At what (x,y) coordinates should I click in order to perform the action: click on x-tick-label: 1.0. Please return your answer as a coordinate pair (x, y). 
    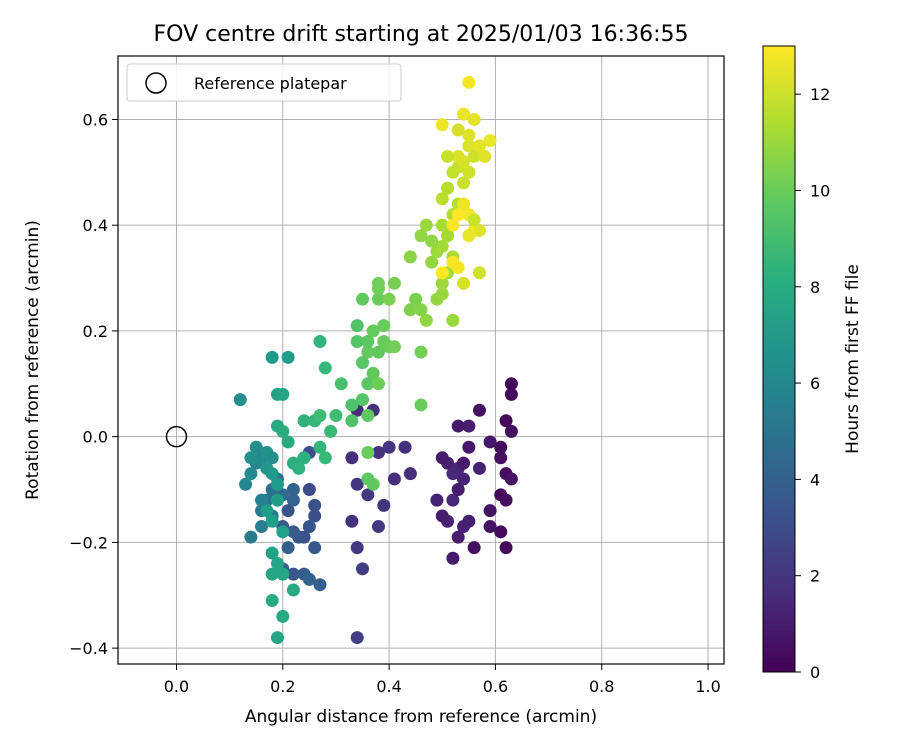
    Looking at the image, I should click on (707, 686).